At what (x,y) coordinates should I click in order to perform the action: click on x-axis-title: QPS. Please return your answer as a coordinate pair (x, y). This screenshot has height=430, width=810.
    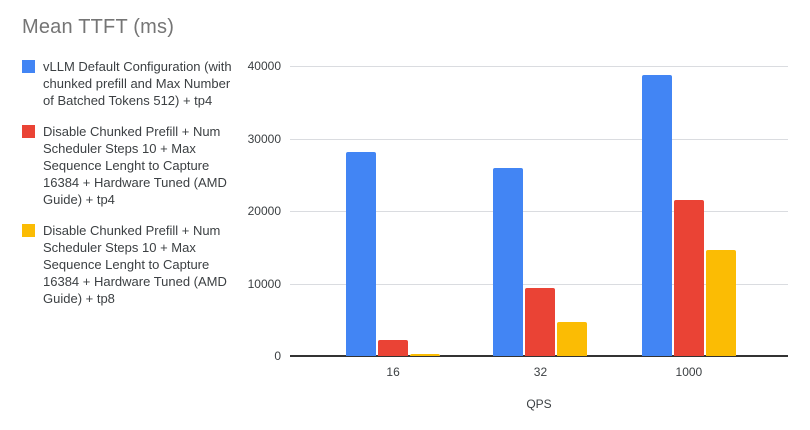
    Looking at the image, I should click on (539, 404).